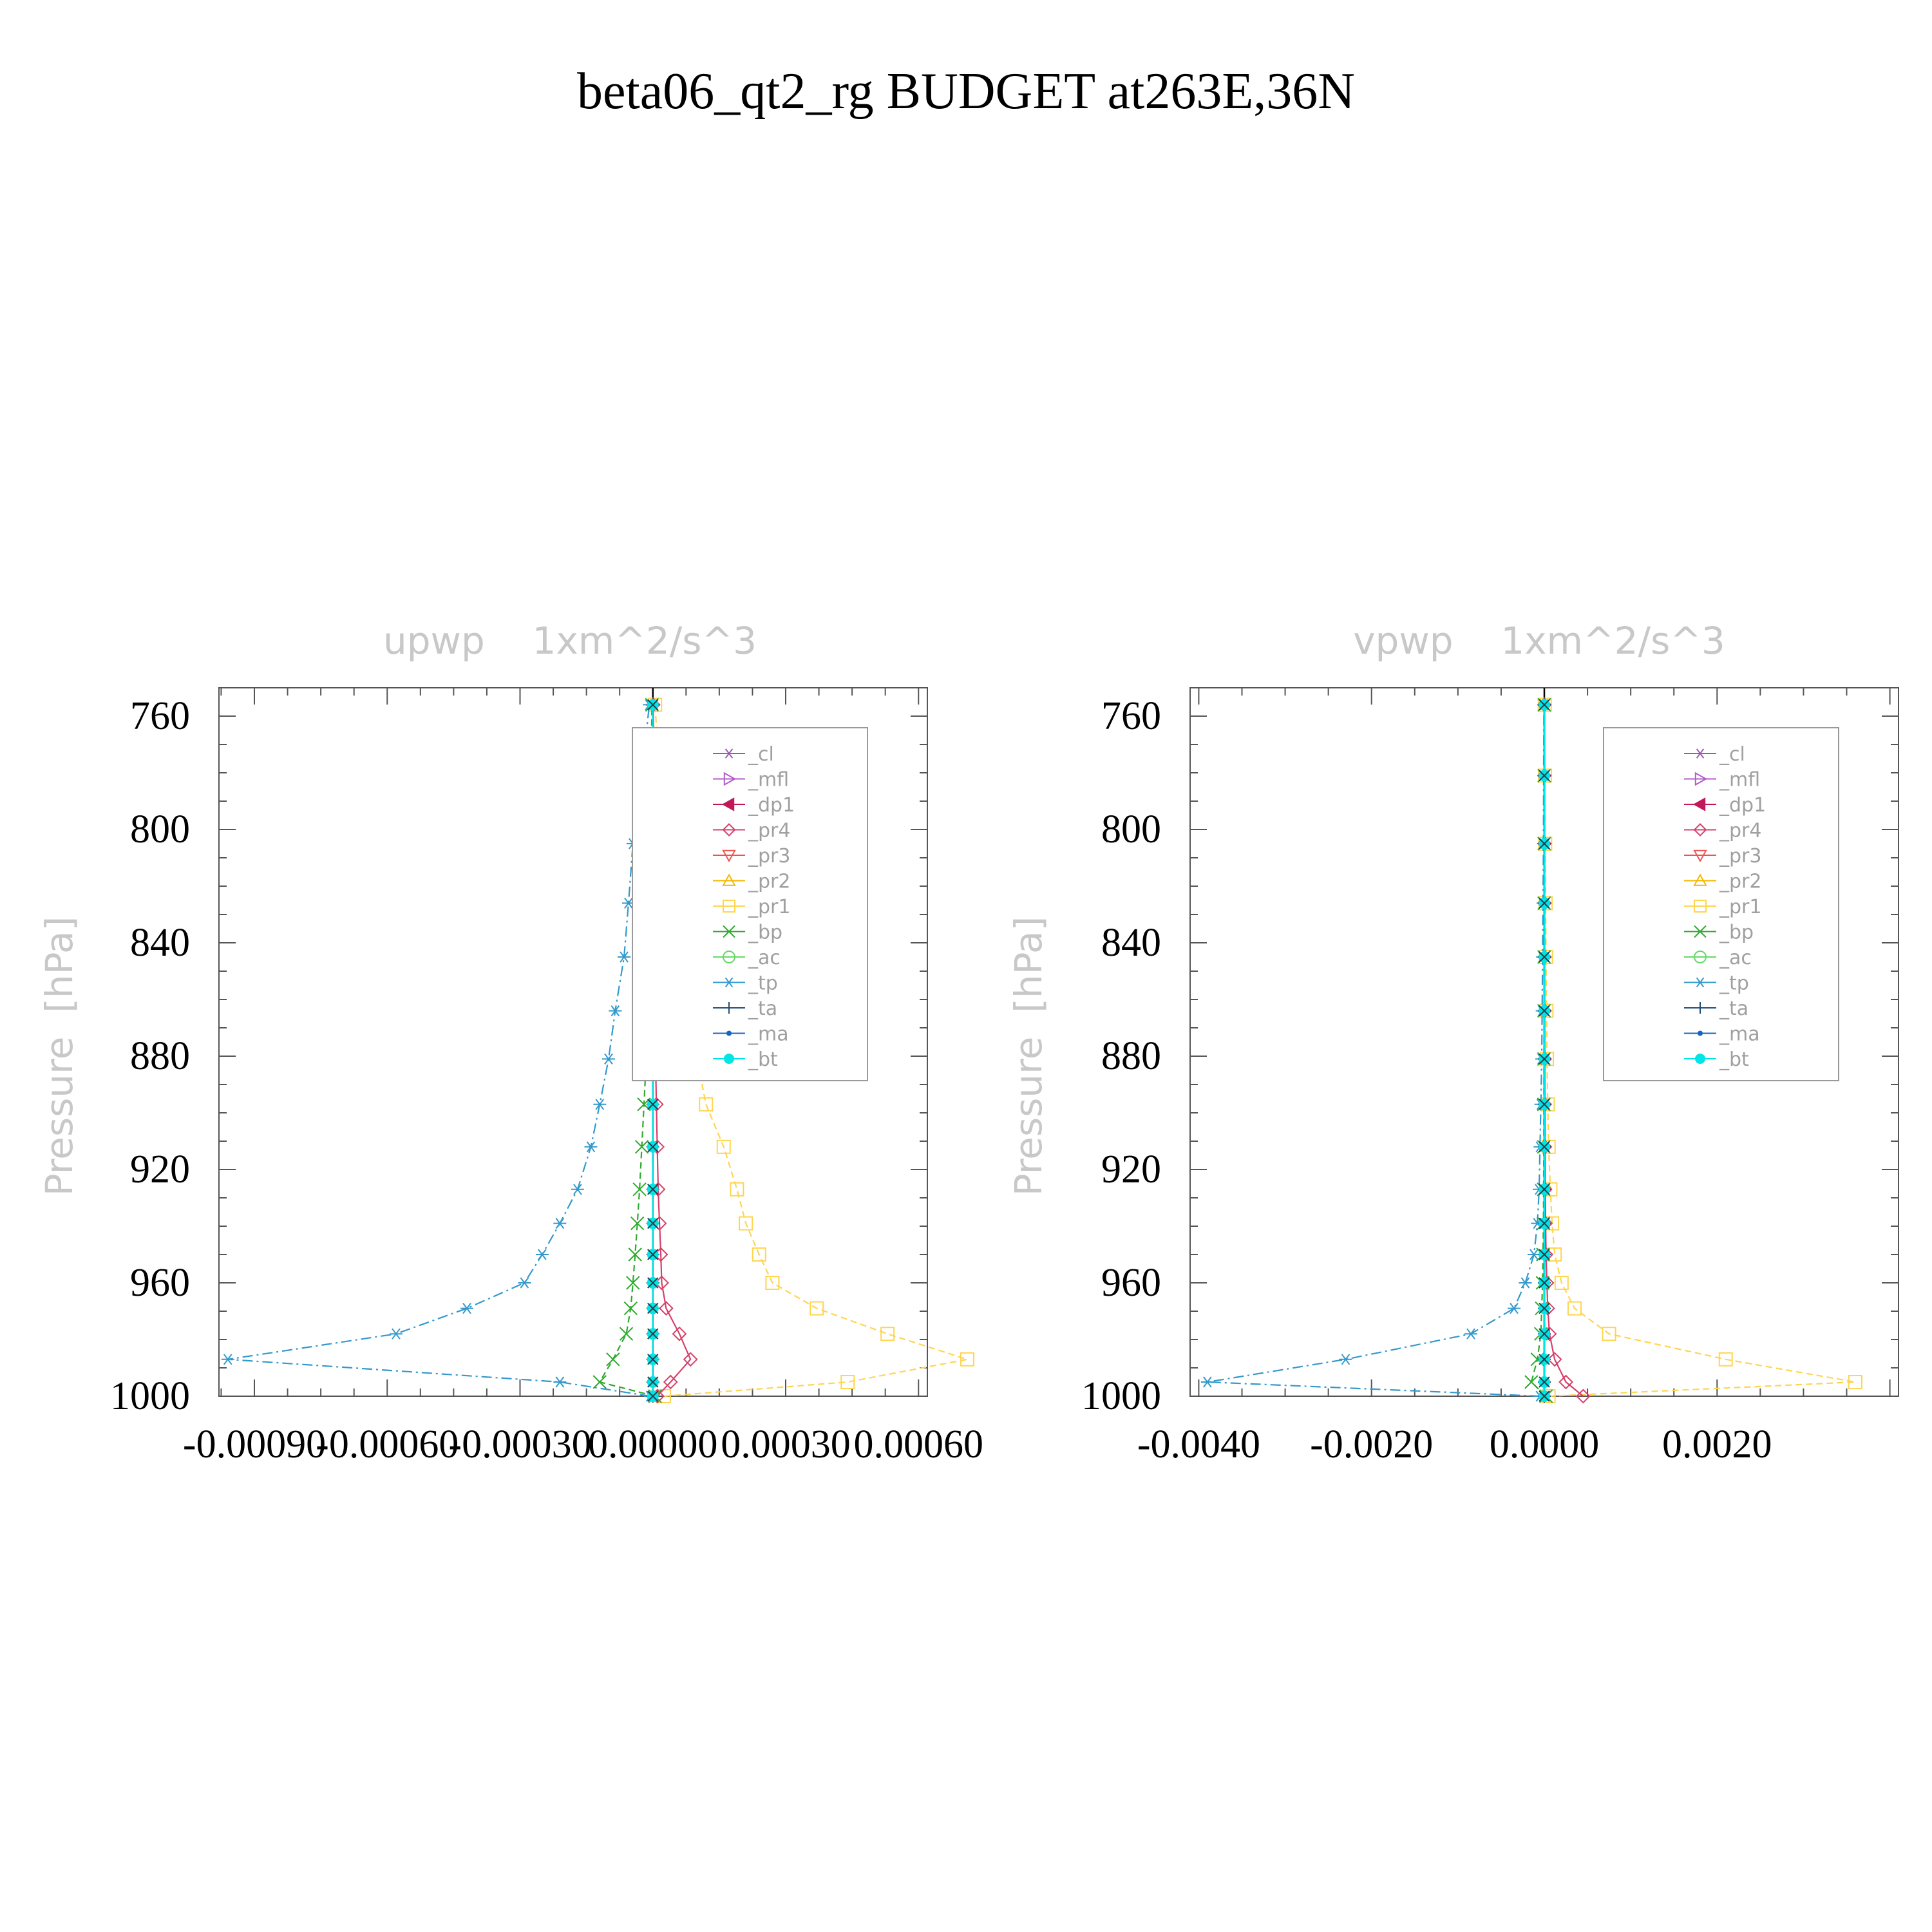  What do you see at coordinates (966, 92) in the screenshot?
I see `figure-title: beta06_qt2_rg BUDGET at263E,36N` at bounding box center [966, 92].